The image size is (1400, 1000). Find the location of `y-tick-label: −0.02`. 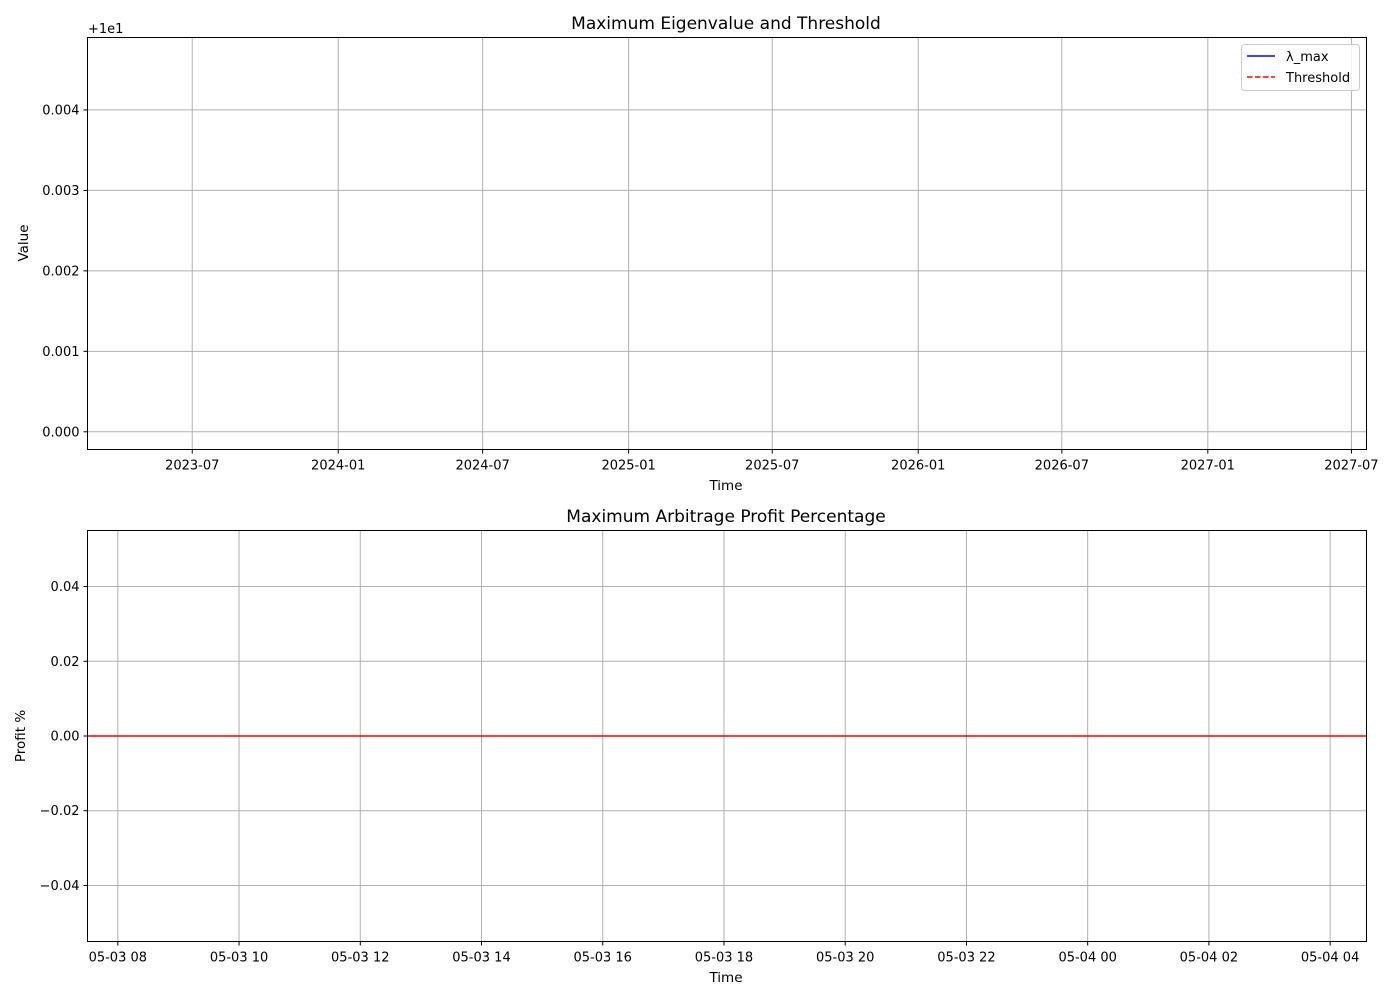

y-tick-label: −0.02 is located at coordinates (60, 811).